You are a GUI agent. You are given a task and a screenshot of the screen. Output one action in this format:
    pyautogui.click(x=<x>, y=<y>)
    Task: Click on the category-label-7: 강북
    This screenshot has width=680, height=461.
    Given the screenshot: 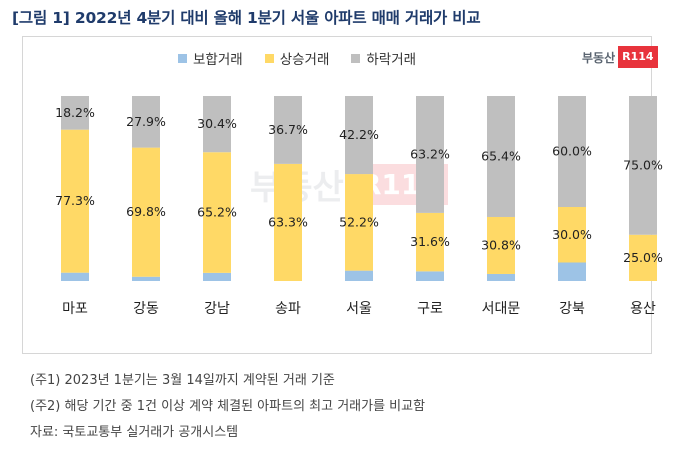 What is the action you would take?
    pyautogui.click(x=572, y=309)
    